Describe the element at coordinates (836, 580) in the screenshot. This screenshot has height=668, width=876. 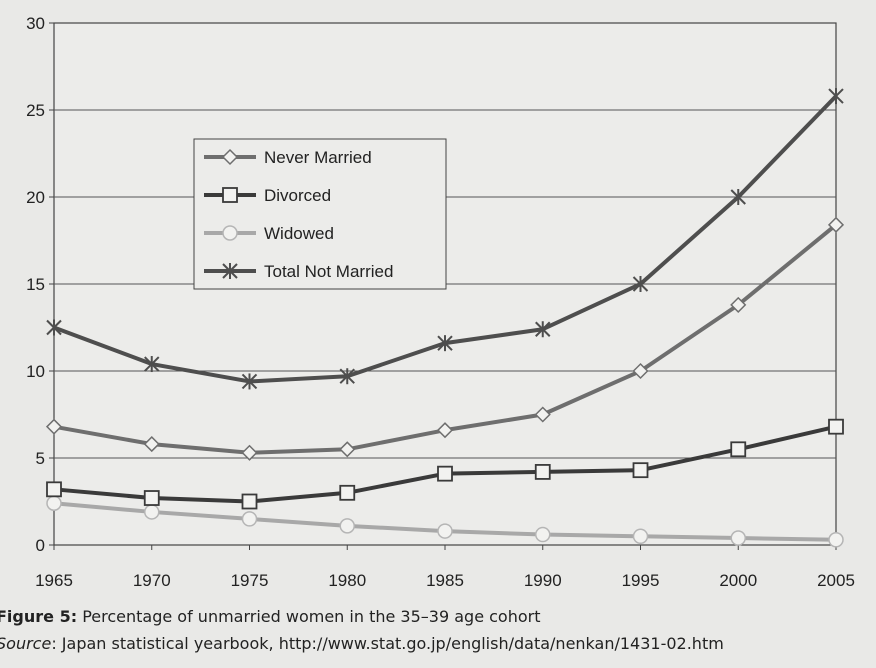
I see `x-tick-label: 2005` at that location.